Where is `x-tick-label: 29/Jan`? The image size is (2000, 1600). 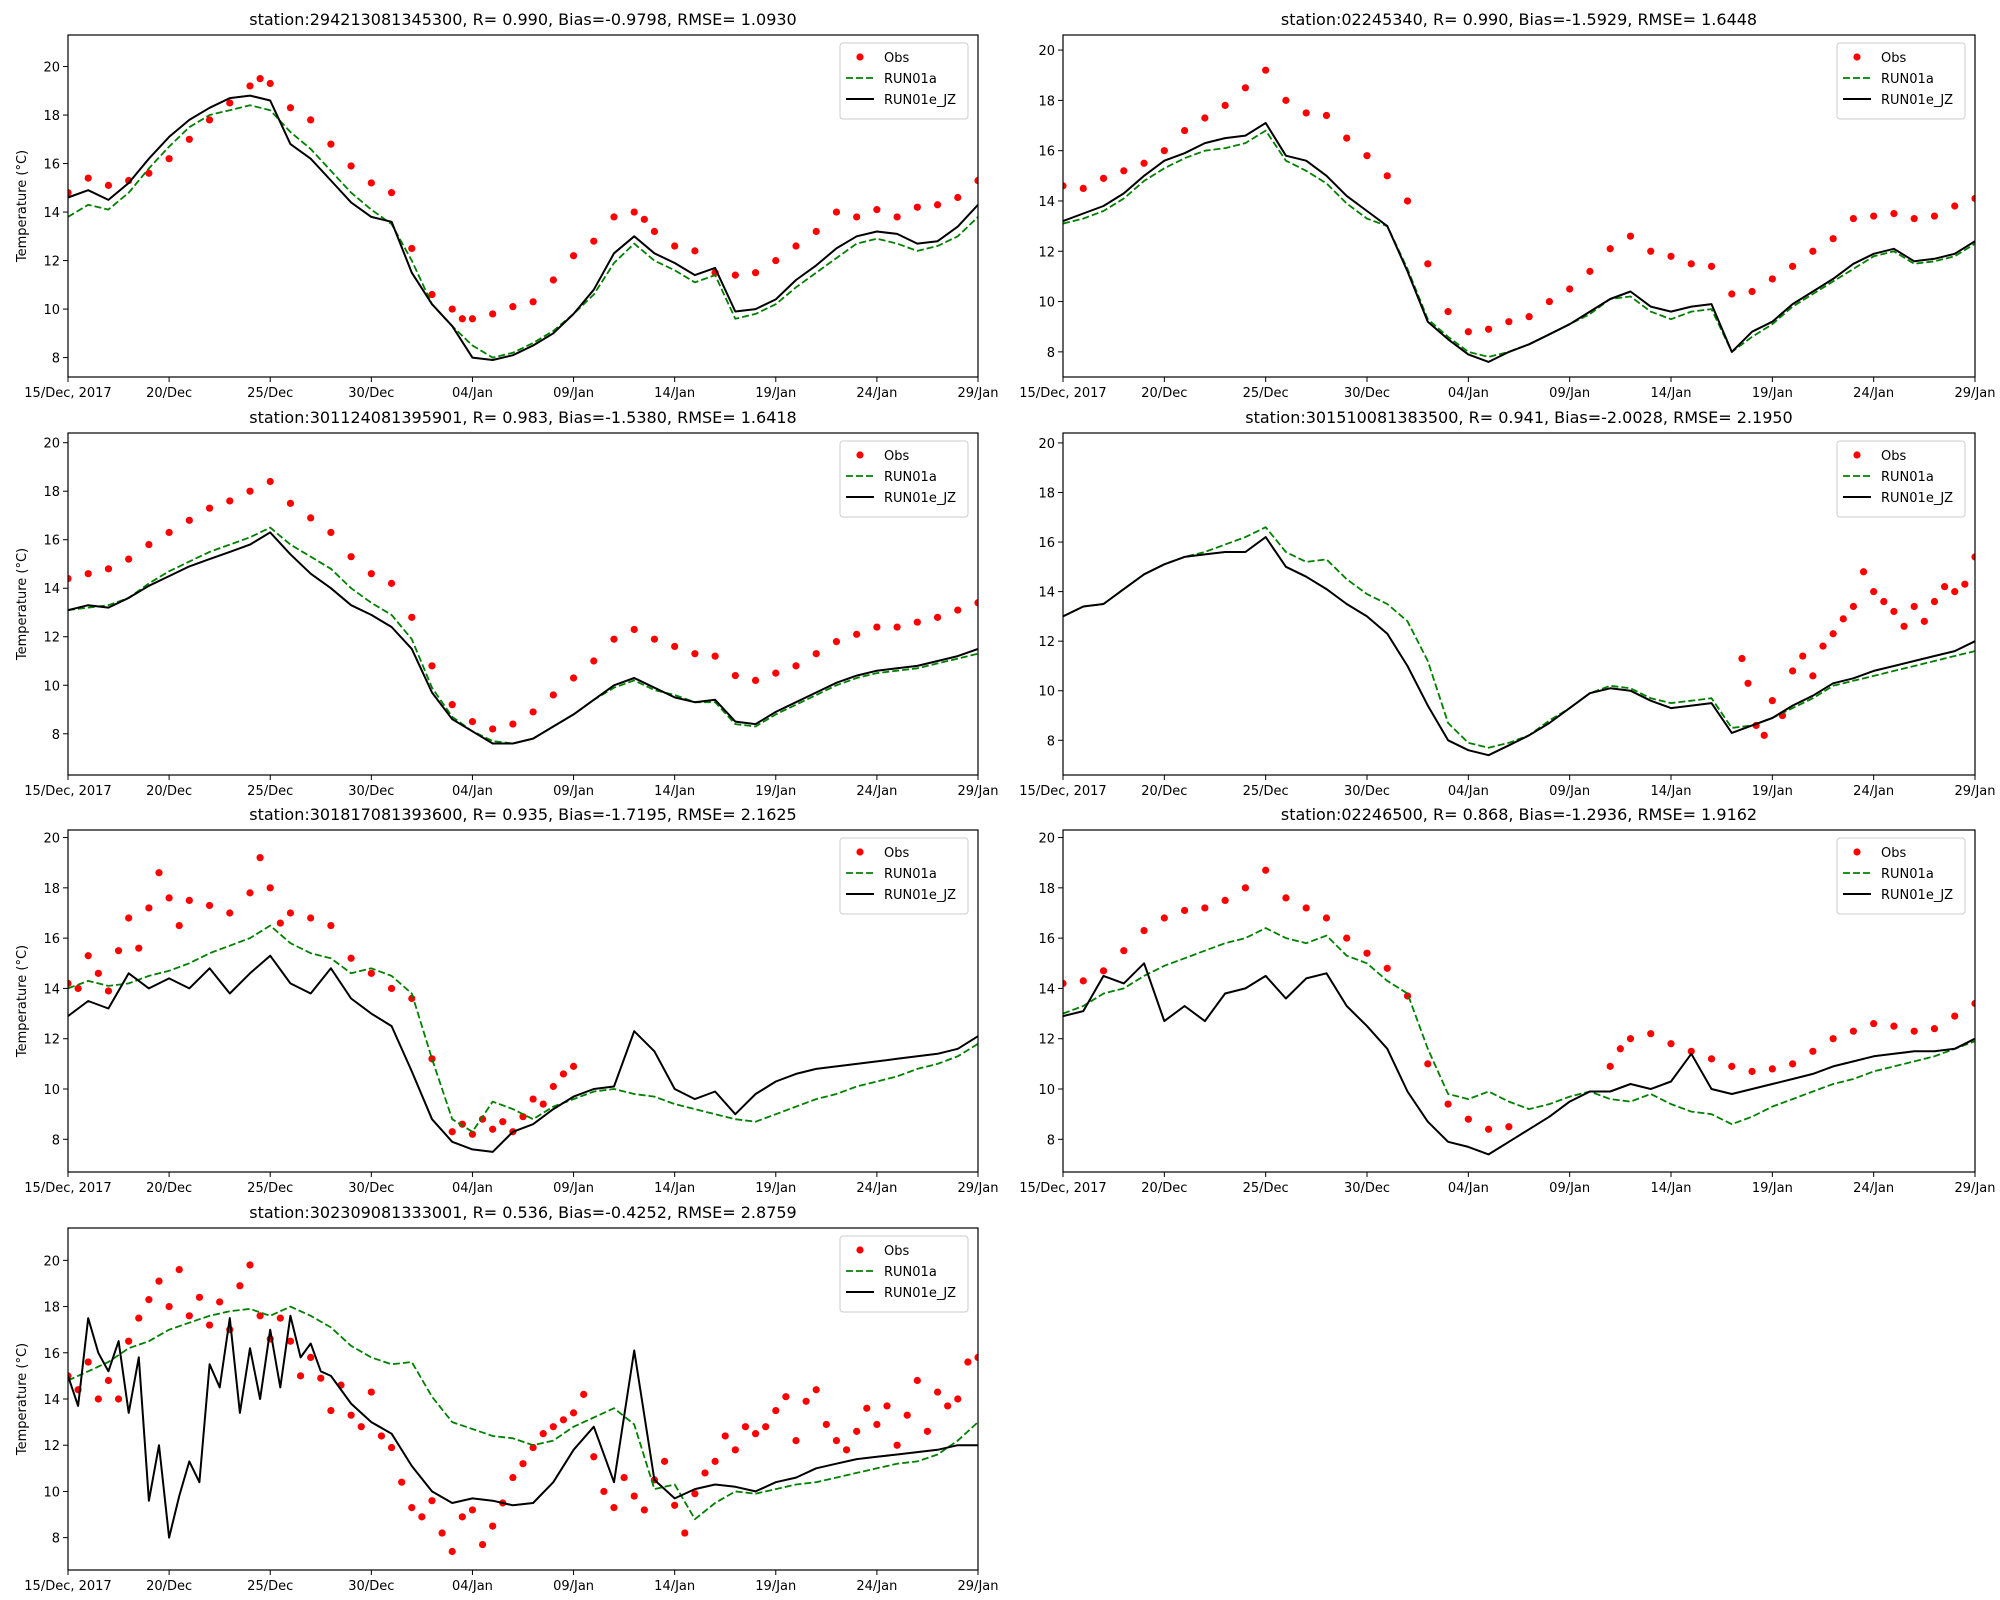 x-tick-label: 29/Jan is located at coordinates (1975, 393).